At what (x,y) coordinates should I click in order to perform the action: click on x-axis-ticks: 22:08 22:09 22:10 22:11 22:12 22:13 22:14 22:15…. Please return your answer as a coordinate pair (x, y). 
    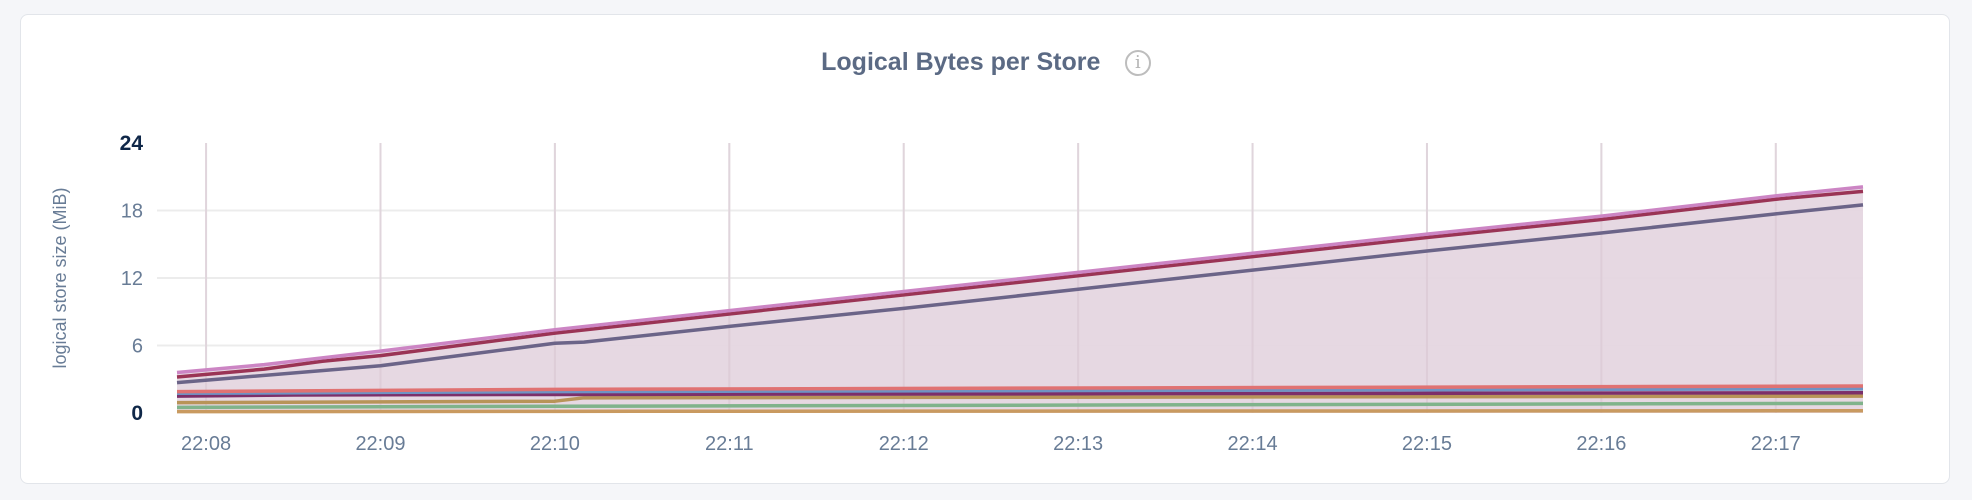
    Looking at the image, I should click on (991, 444).